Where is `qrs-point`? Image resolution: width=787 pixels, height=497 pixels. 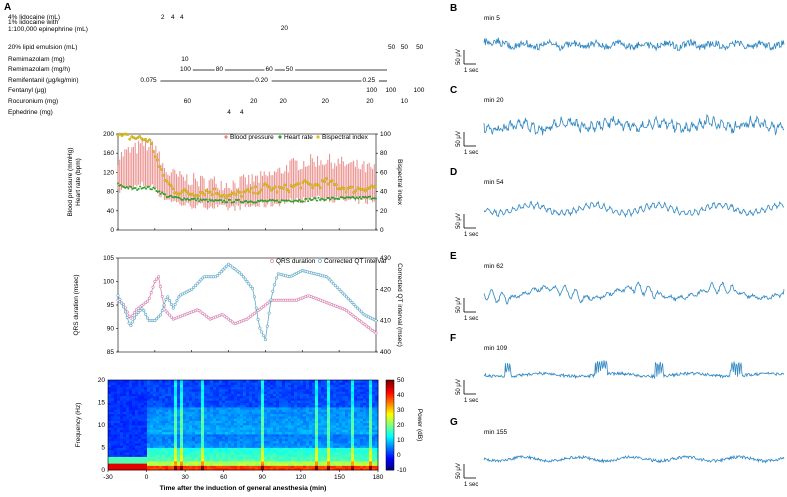 qrs-point is located at coordinates (135, 313).